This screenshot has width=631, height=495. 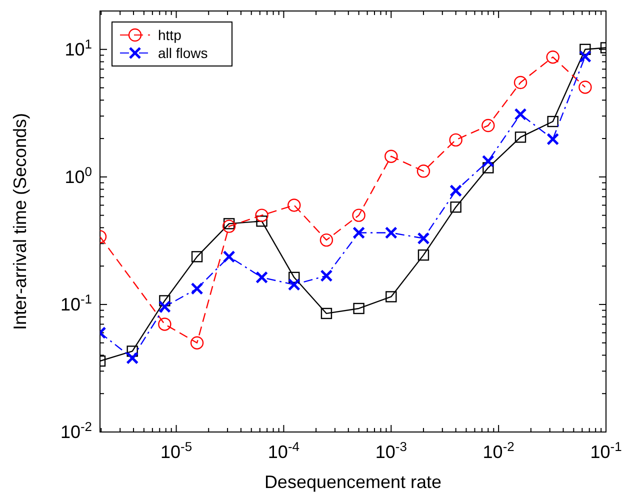 I want to click on y-axis-title: Inter-arrival time (Seconds), so click(x=20, y=221).